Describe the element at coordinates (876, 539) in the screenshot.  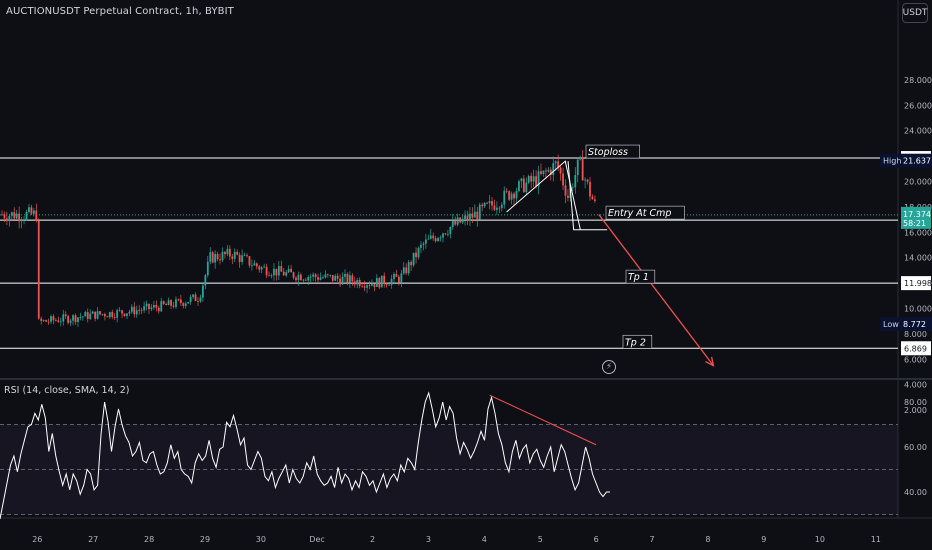
I see `time-tick-label: 11` at that location.